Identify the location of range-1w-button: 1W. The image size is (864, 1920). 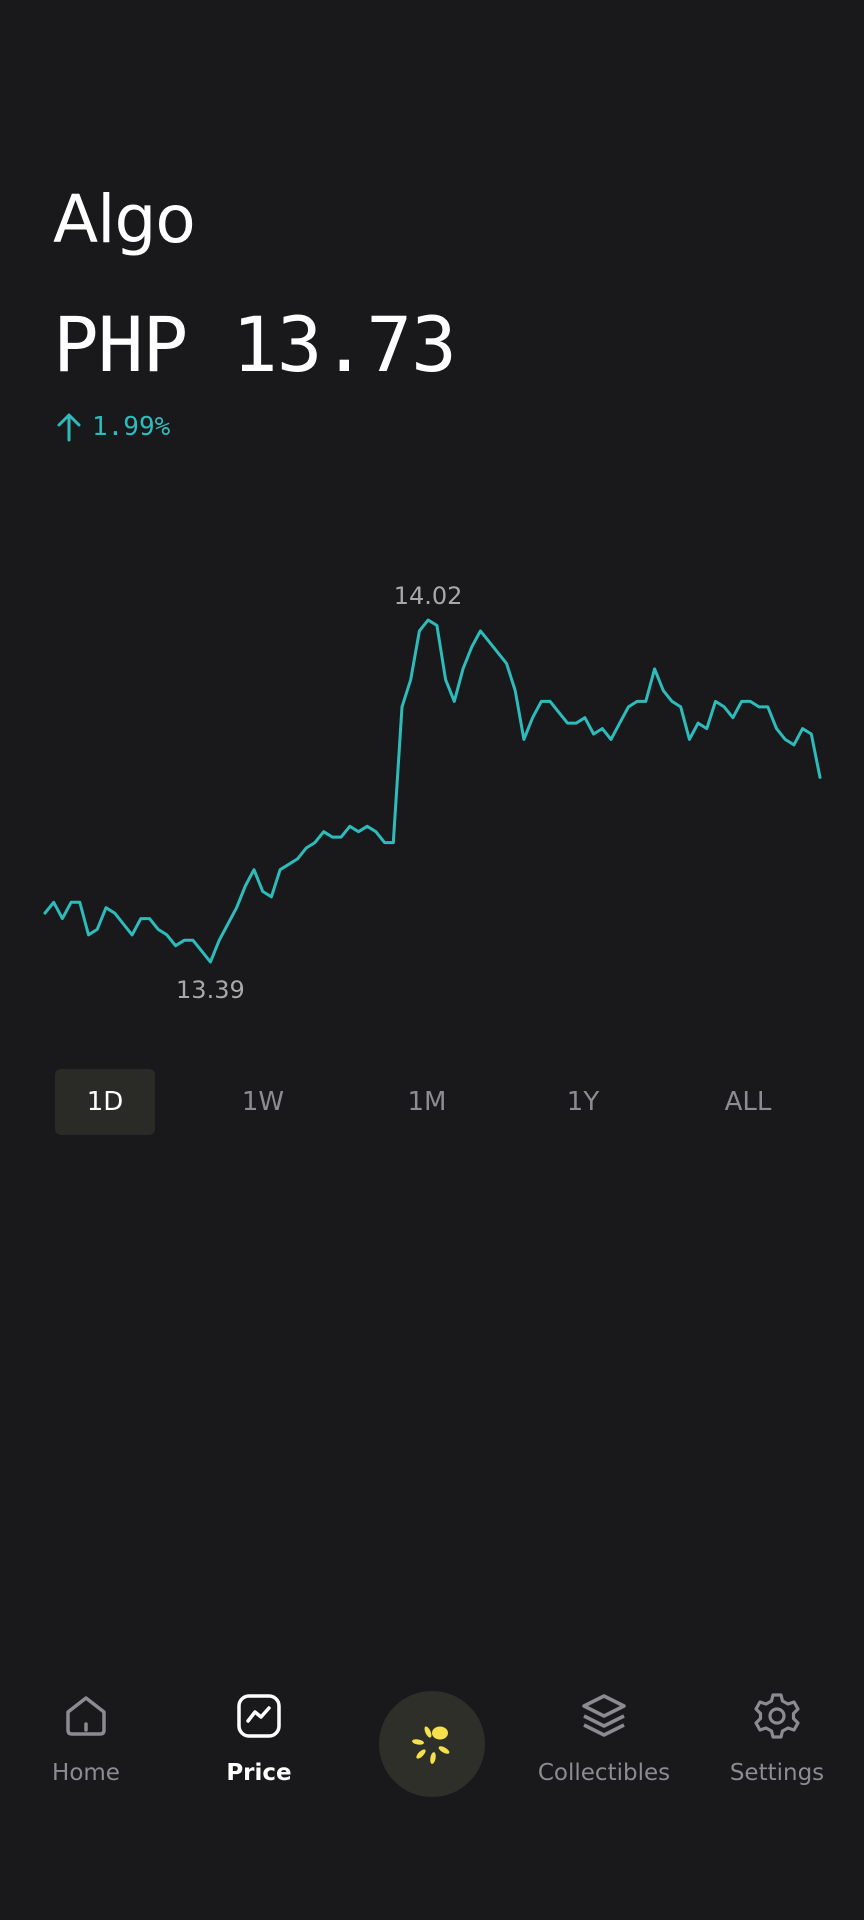
(263, 1102).